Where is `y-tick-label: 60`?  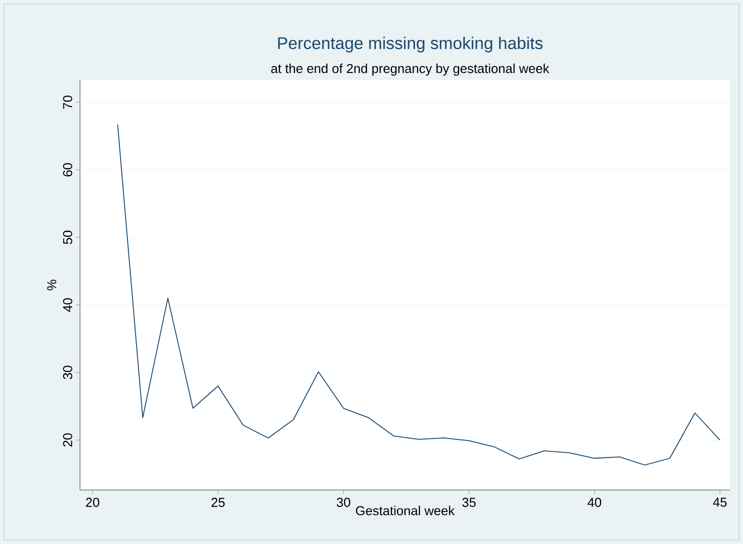 y-tick-label: 60 is located at coordinates (67, 169).